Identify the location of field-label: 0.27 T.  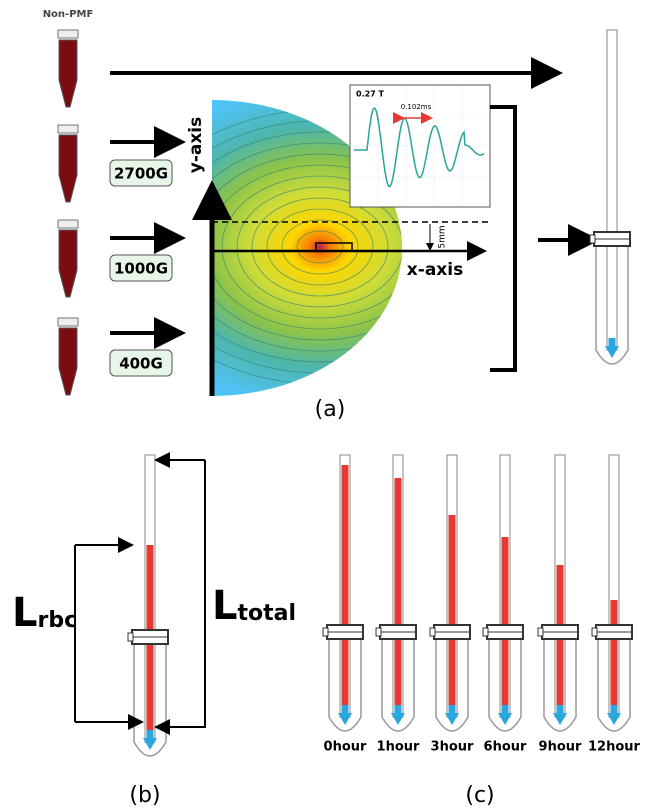
(370, 94).